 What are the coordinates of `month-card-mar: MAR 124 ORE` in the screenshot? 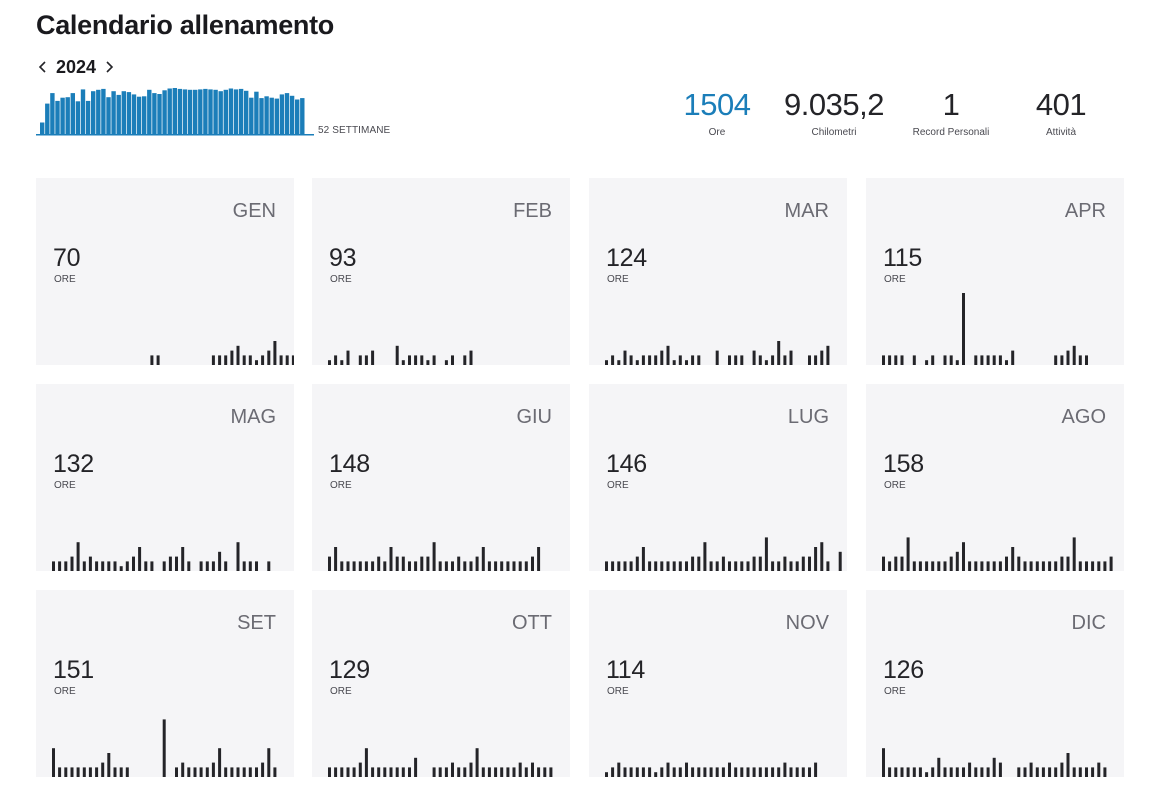 It's located at (718, 271).